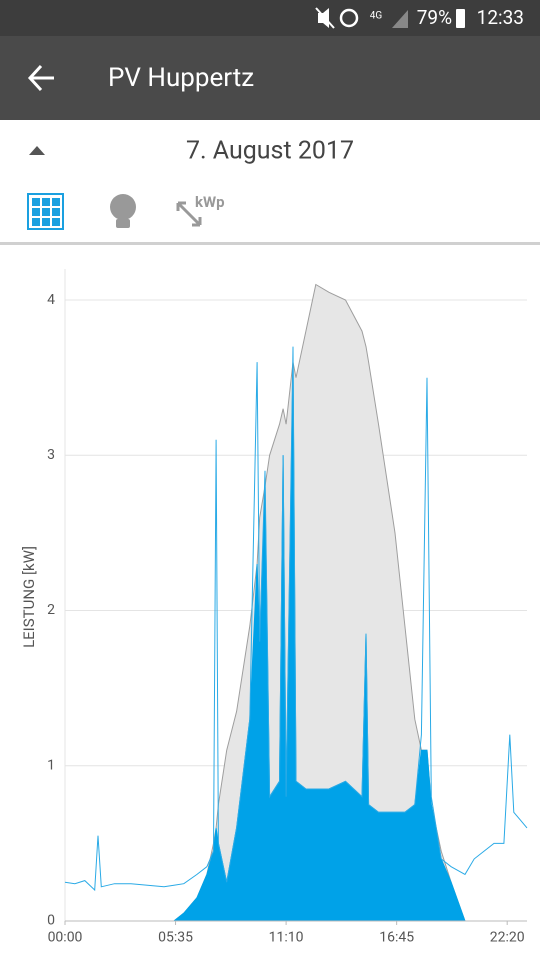 The width and height of the screenshot is (540, 964). I want to click on y-tick-label: 0, so click(51, 921).